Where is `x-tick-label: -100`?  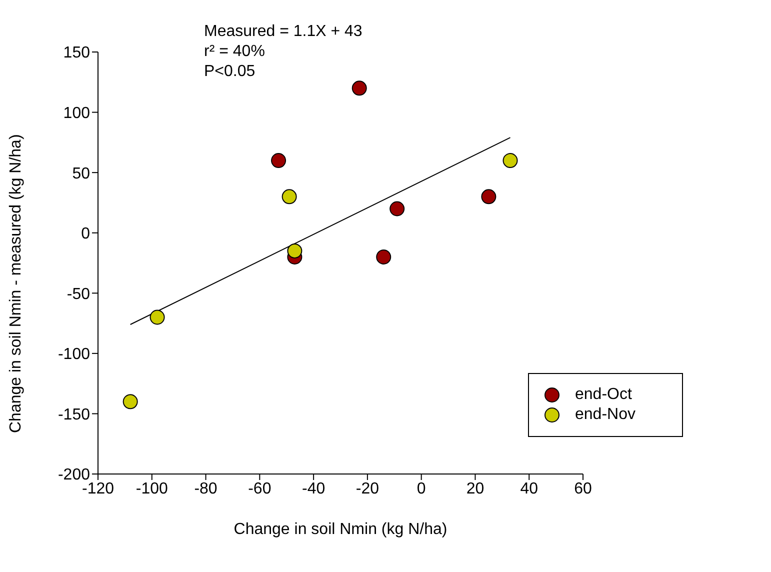
x-tick-label: -100 is located at coordinates (152, 489).